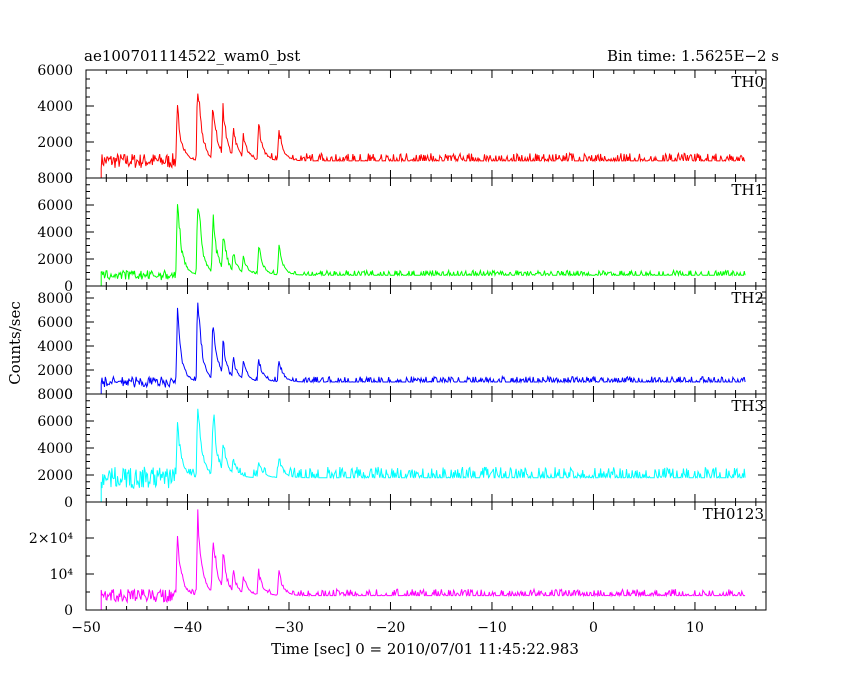  What do you see at coordinates (747, 298) in the screenshot?
I see `panel-label-th2: TH2` at bounding box center [747, 298].